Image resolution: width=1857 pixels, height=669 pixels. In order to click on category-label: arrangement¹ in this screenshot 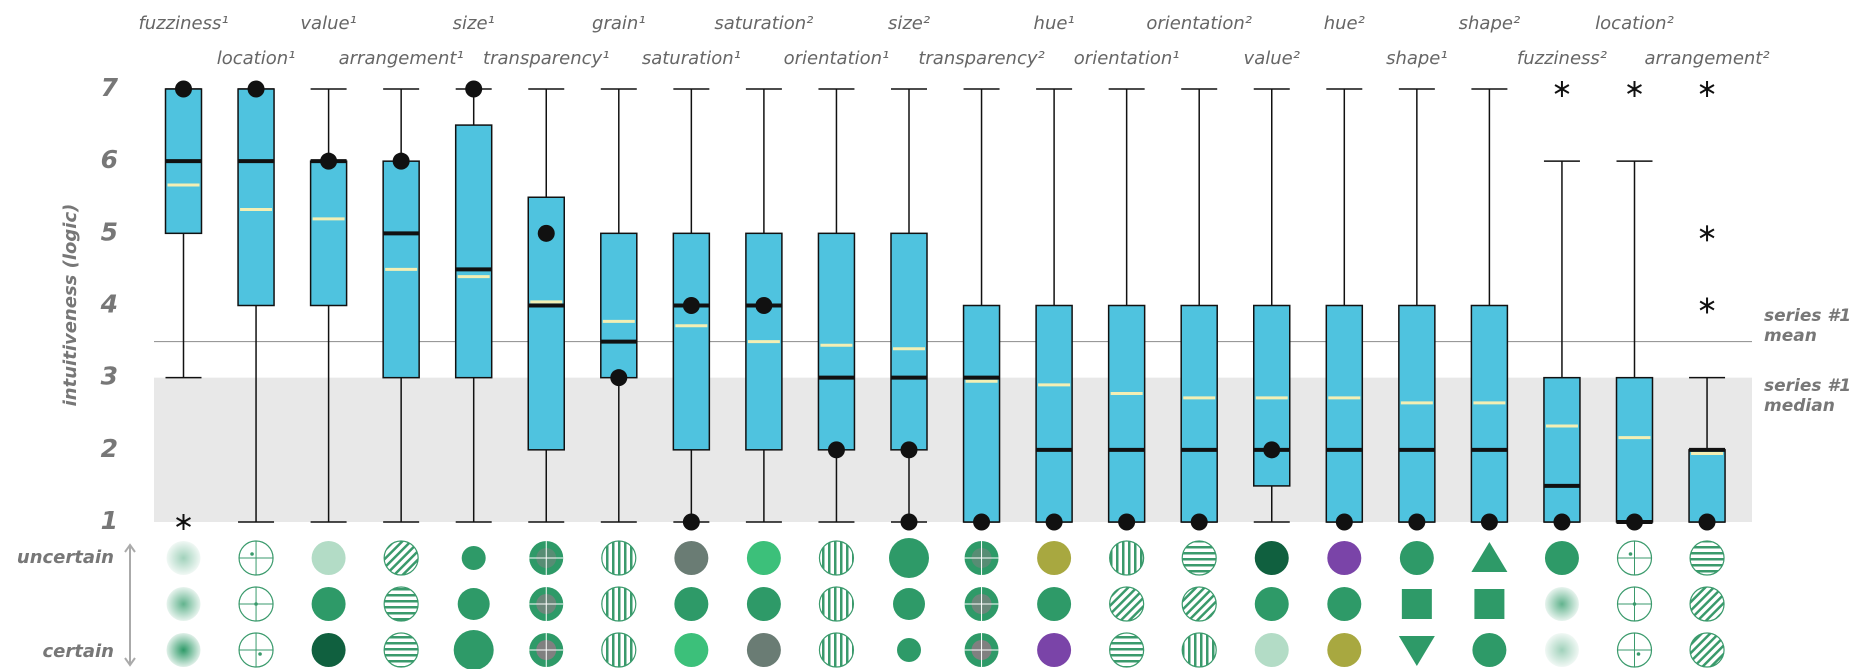, I will do `click(401, 58)`.